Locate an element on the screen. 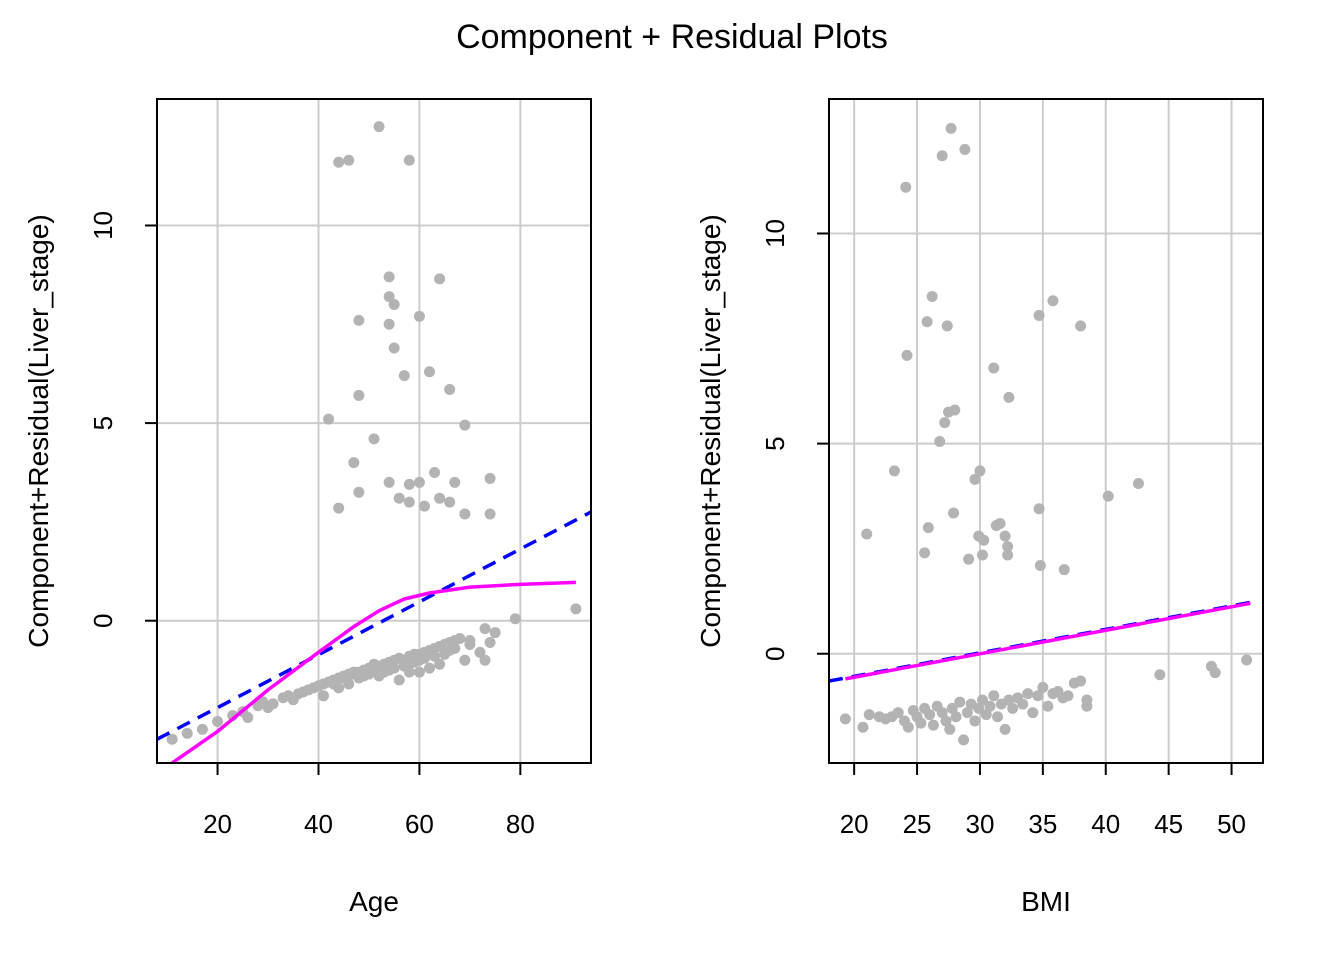 This screenshot has height=960, width=1344. age-linear-fit-line is located at coordinates (374, 625).